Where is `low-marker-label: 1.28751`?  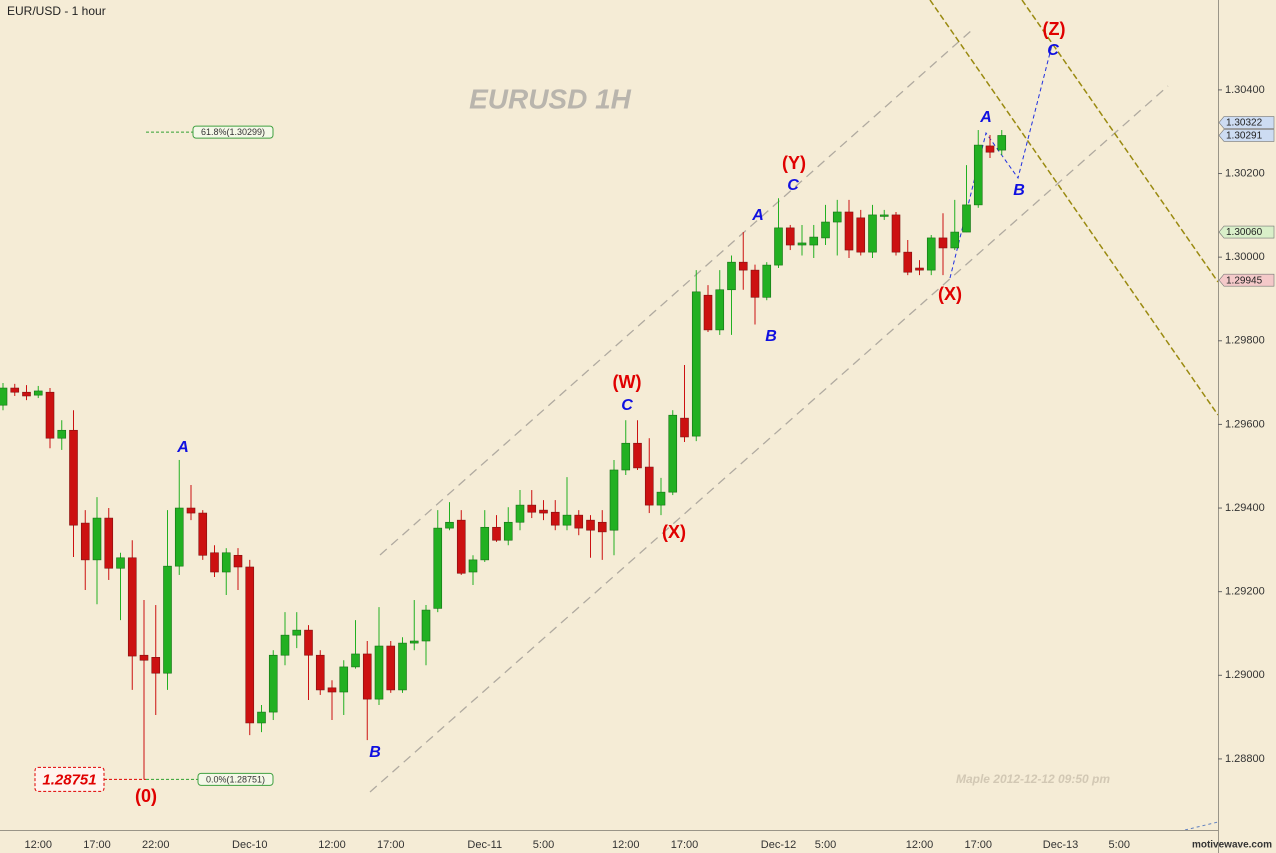
low-marker-label: 1.28751 is located at coordinates (69, 779).